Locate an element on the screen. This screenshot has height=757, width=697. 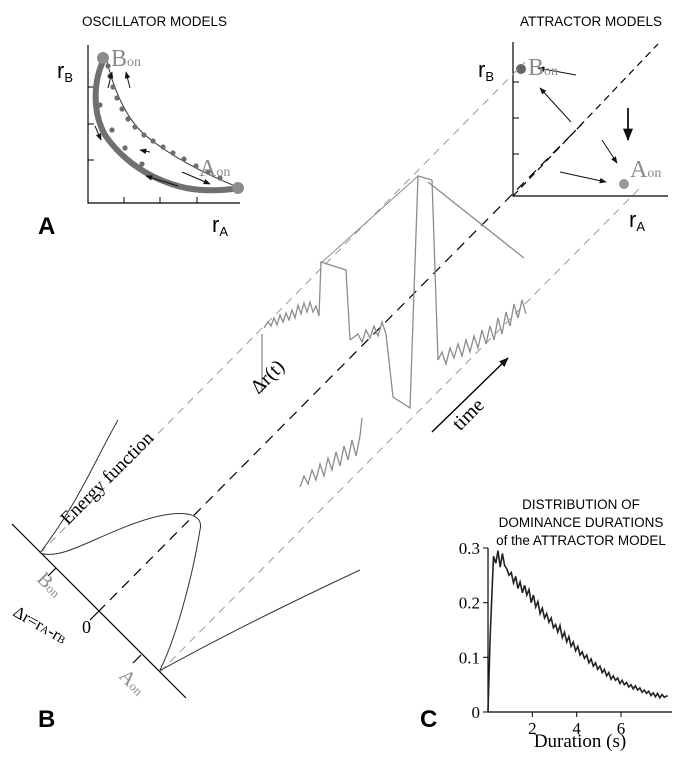
panel-a-x-label: rA is located at coordinates (220, 225).